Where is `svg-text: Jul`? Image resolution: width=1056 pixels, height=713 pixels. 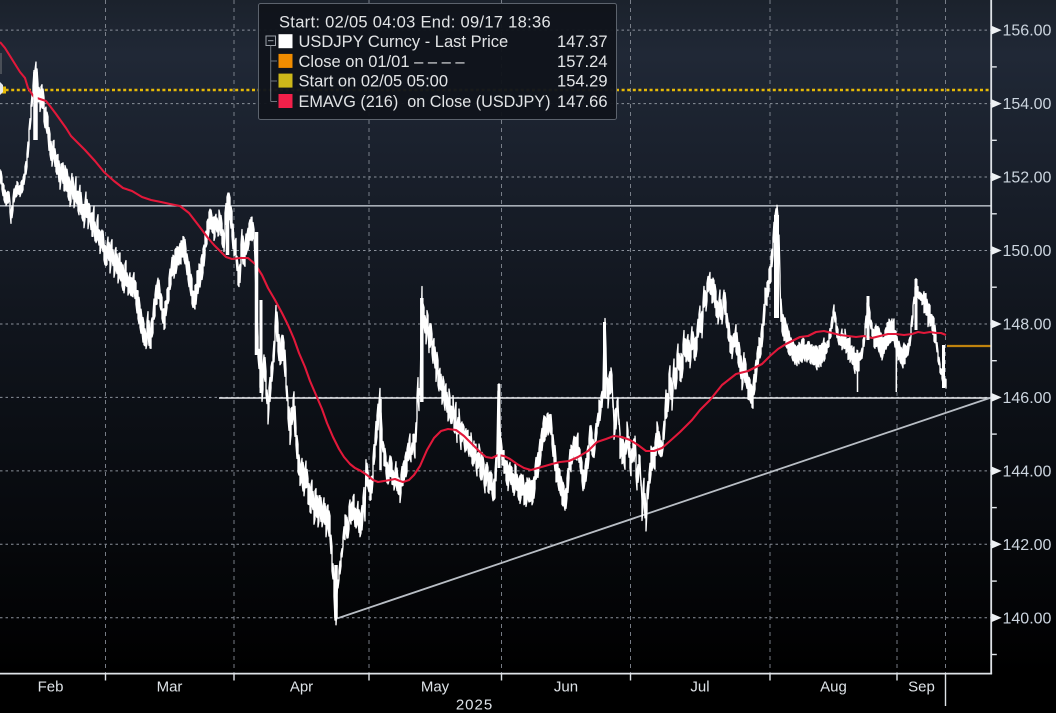 svg-text: Jul is located at coordinates (699, 687).